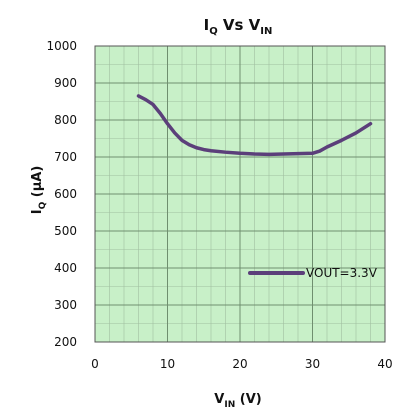 This screenshot has height=412, width=394. Describe the element at coordinates (65, 120) in the screenshot. I see `y-tick-label: 800` at that location.